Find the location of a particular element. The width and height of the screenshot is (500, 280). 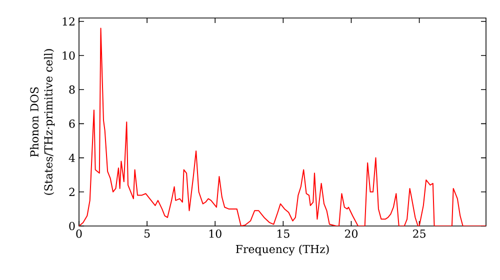

x-axis-title: Frequency (THz) is located at coordinates (282, 250).